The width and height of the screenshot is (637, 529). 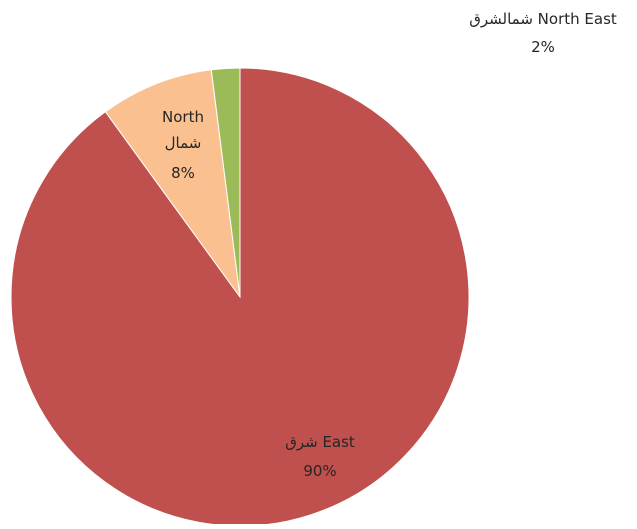 What do you see at coordinates (543, 47) in the screenshot?
I see `slice-percent-label: 2%` at bounding box center [543, 47].